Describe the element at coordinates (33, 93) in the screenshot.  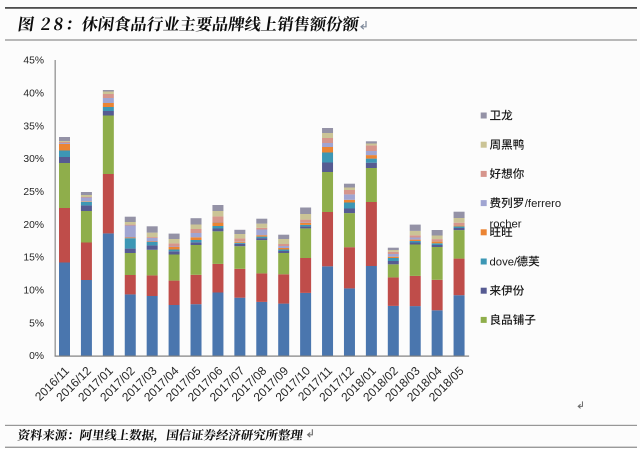
I see `svg-text: 40%` at that location.